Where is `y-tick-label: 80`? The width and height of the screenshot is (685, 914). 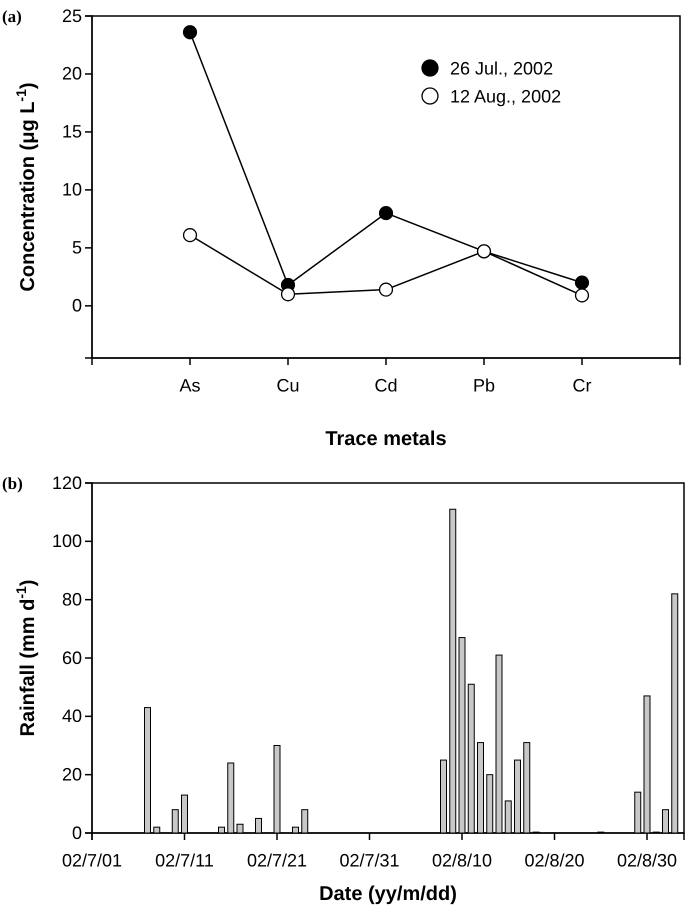 y-tick-label: 80 is located at coordinates (72, 599).